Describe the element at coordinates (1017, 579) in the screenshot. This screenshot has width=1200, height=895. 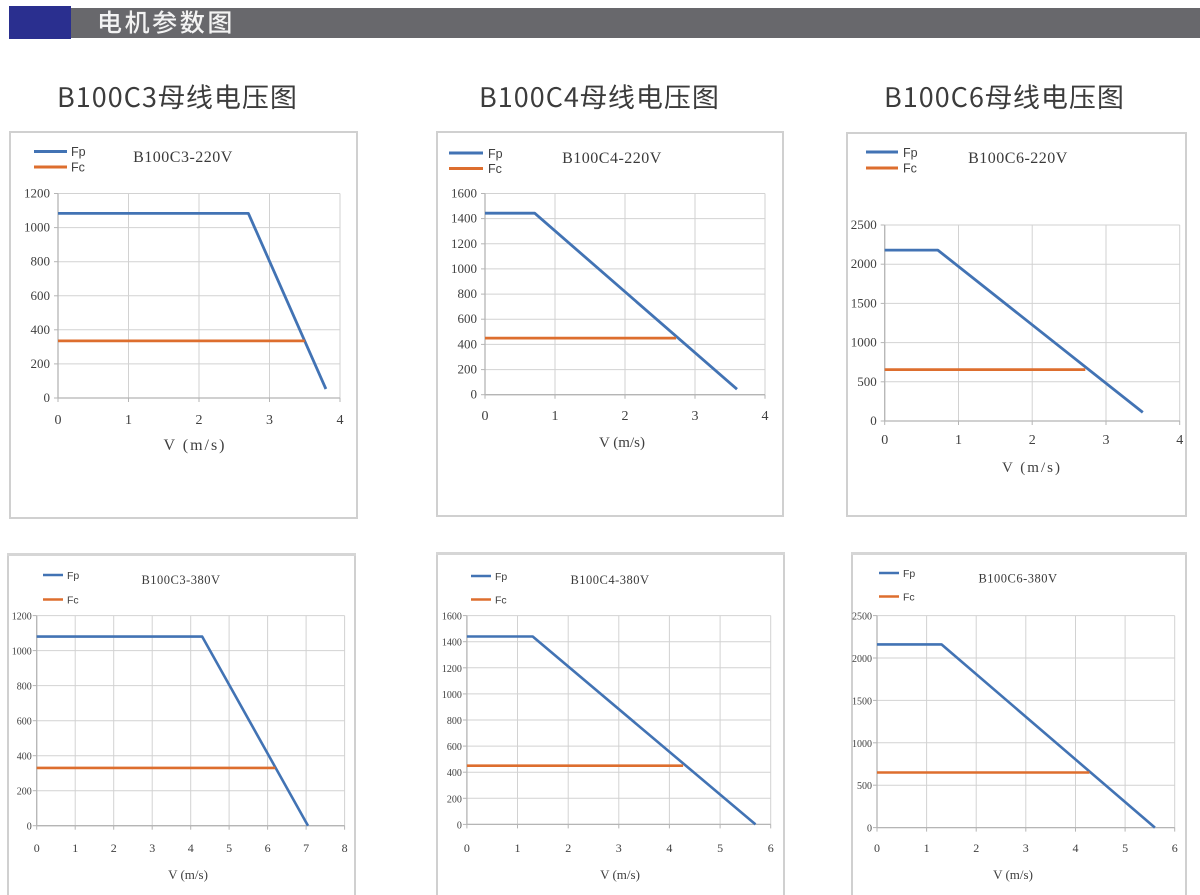
I see `svg-text: B100C6-380V` at that location.